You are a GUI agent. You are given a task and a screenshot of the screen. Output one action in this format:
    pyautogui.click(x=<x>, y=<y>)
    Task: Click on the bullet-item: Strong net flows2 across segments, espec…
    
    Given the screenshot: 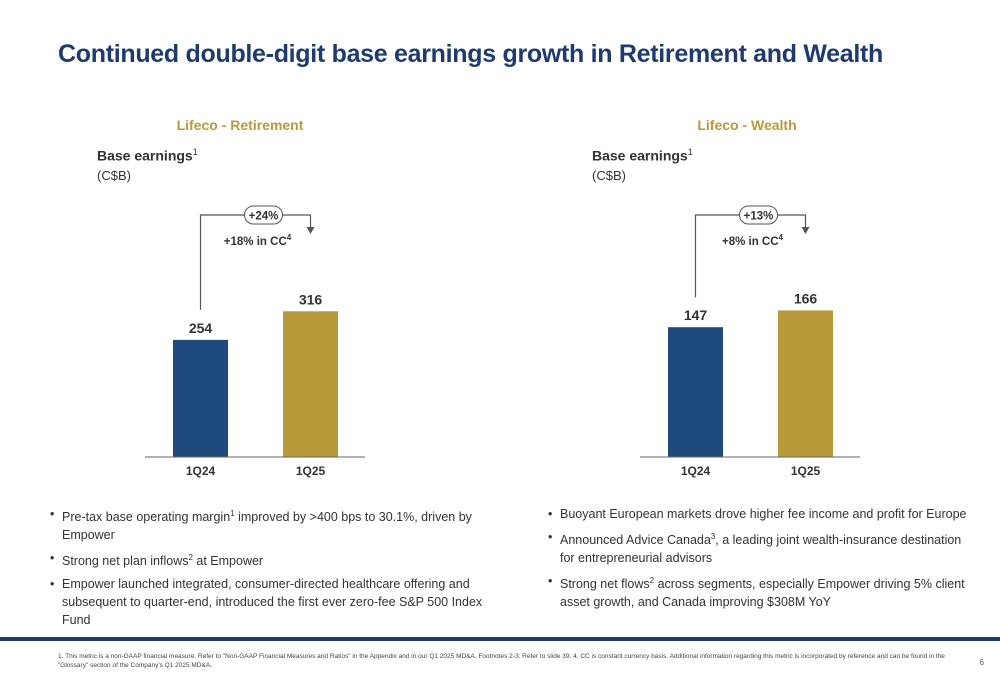 What is the action you would take?
    pyautogui.click(x=758, y=591)
    